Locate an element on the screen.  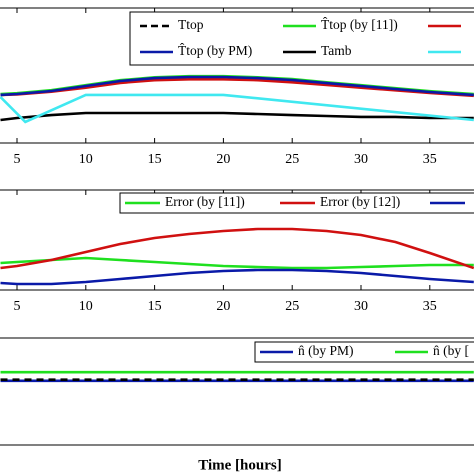
legend-label: T̂top (by PM) is located at coordinates (215, 50).